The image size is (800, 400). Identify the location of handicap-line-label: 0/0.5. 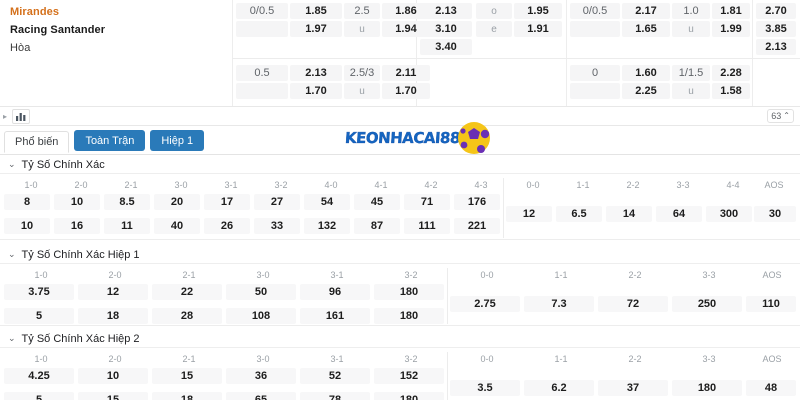
(262, 11).